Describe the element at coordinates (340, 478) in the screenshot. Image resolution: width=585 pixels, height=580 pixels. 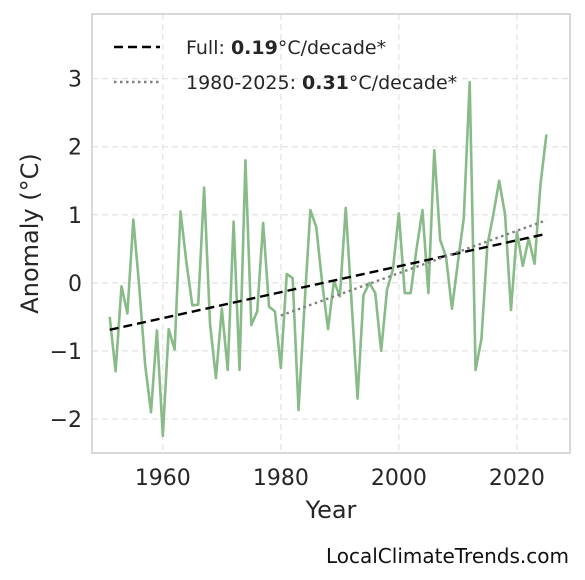
I see `x-tick-labels: 1960 1980 2000 2020` at that location.